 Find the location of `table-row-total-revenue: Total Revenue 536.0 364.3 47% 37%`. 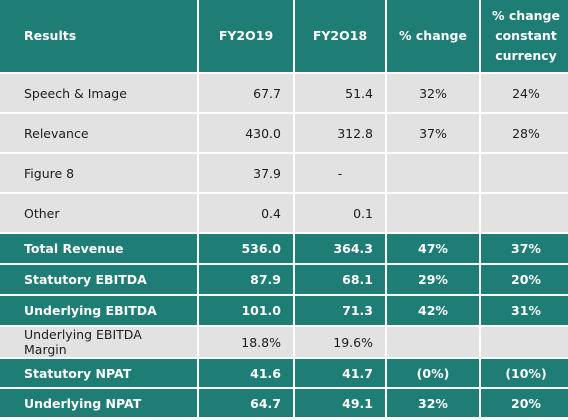

table-row-total-revenue: Total Revenue 536.0 364.3 47% 37% is located at coordinates (284, 248).